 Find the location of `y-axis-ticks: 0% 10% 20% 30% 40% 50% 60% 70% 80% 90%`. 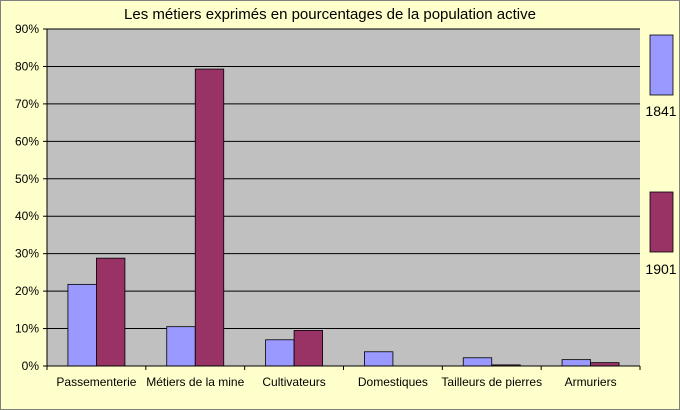

y-axis-ticks: 0% 10% 20% 30% 40% 50% 60% 70% 80% 90% is located at coordinates (31, 197).